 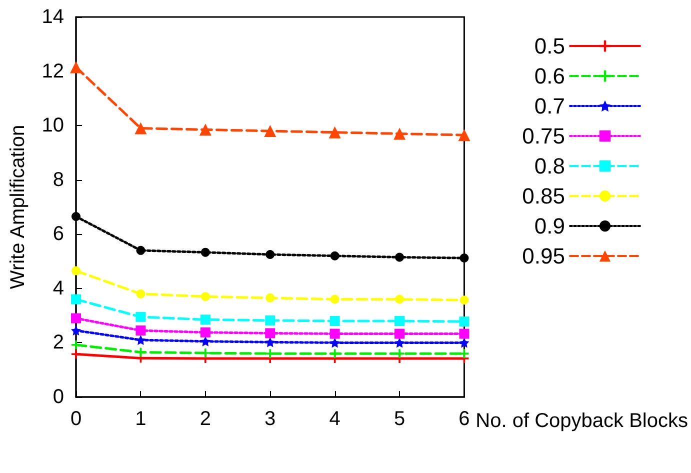 I want to click on y-axis-title: Write Amplification, so click(x=18, y=207).